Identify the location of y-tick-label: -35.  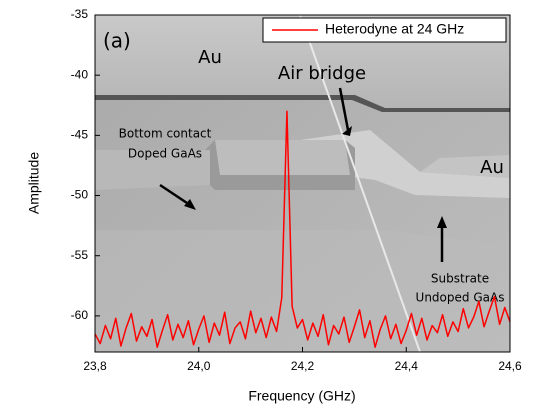
(80, 14).